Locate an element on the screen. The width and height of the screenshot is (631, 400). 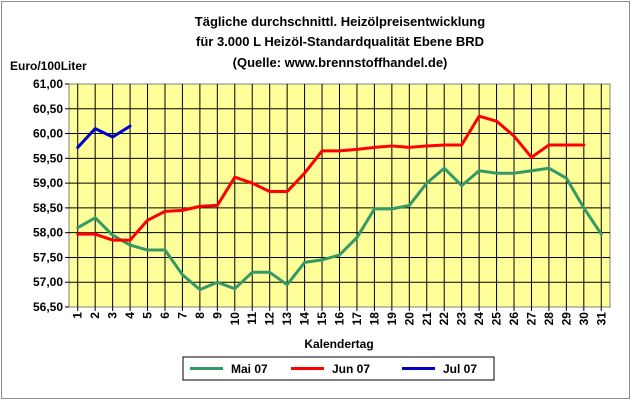
x-tick-label: 9 is located at coordinates (217, 315).